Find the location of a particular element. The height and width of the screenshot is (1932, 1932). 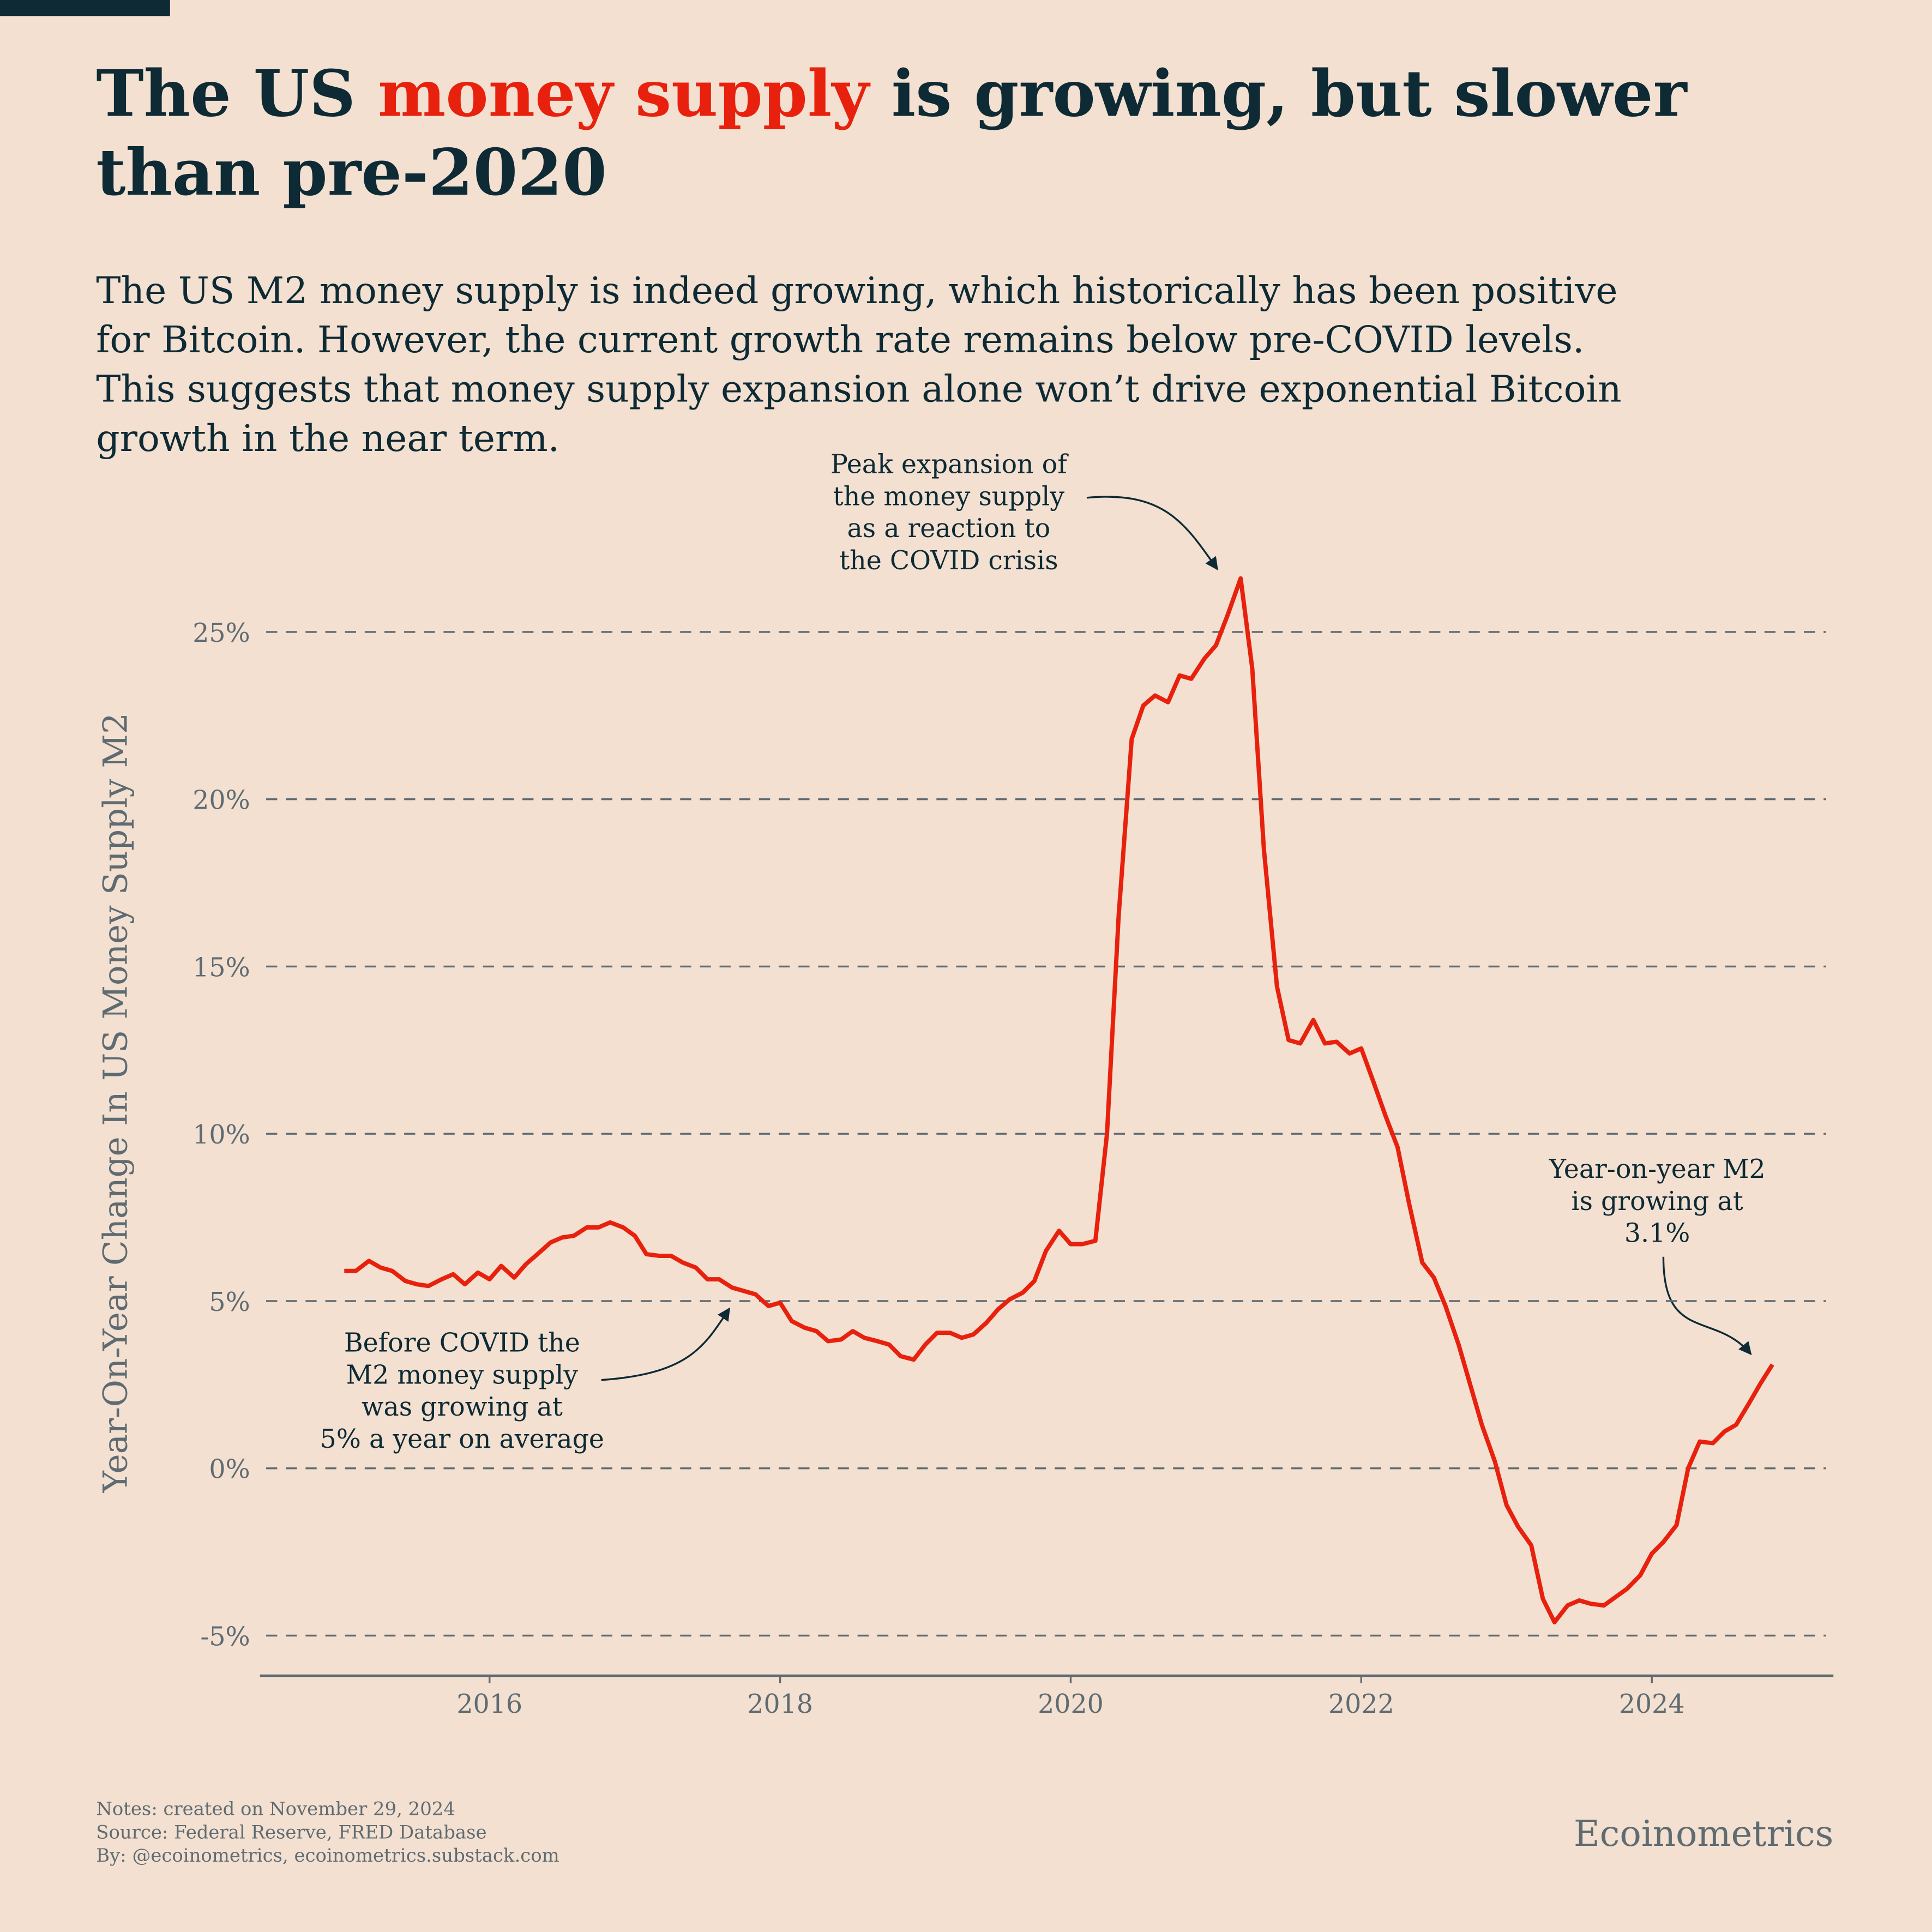

title-part: The US is located at coordinates (237, 93).